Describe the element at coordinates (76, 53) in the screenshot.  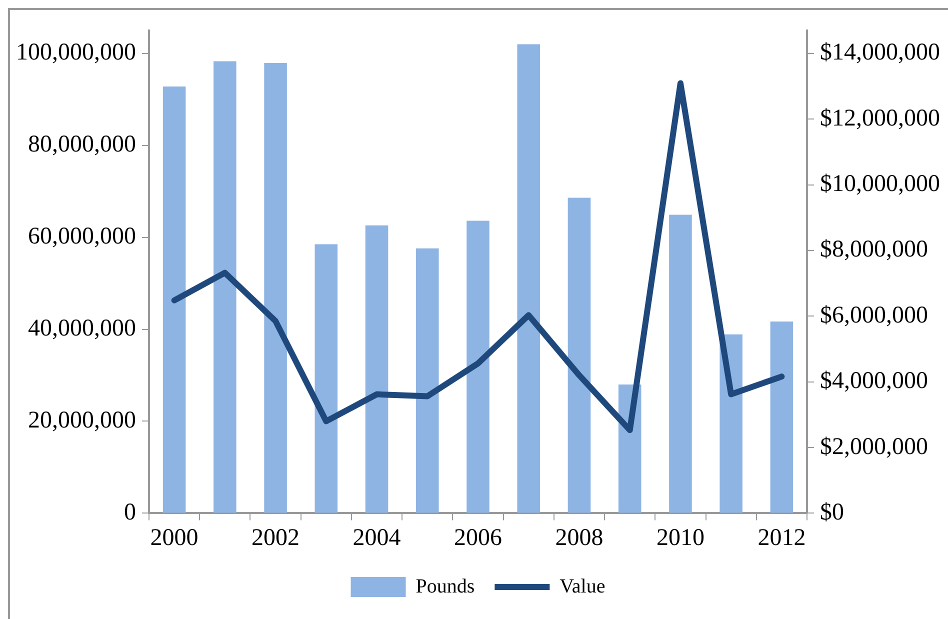
I see `y-tick-label: 100,000,000` at that location.